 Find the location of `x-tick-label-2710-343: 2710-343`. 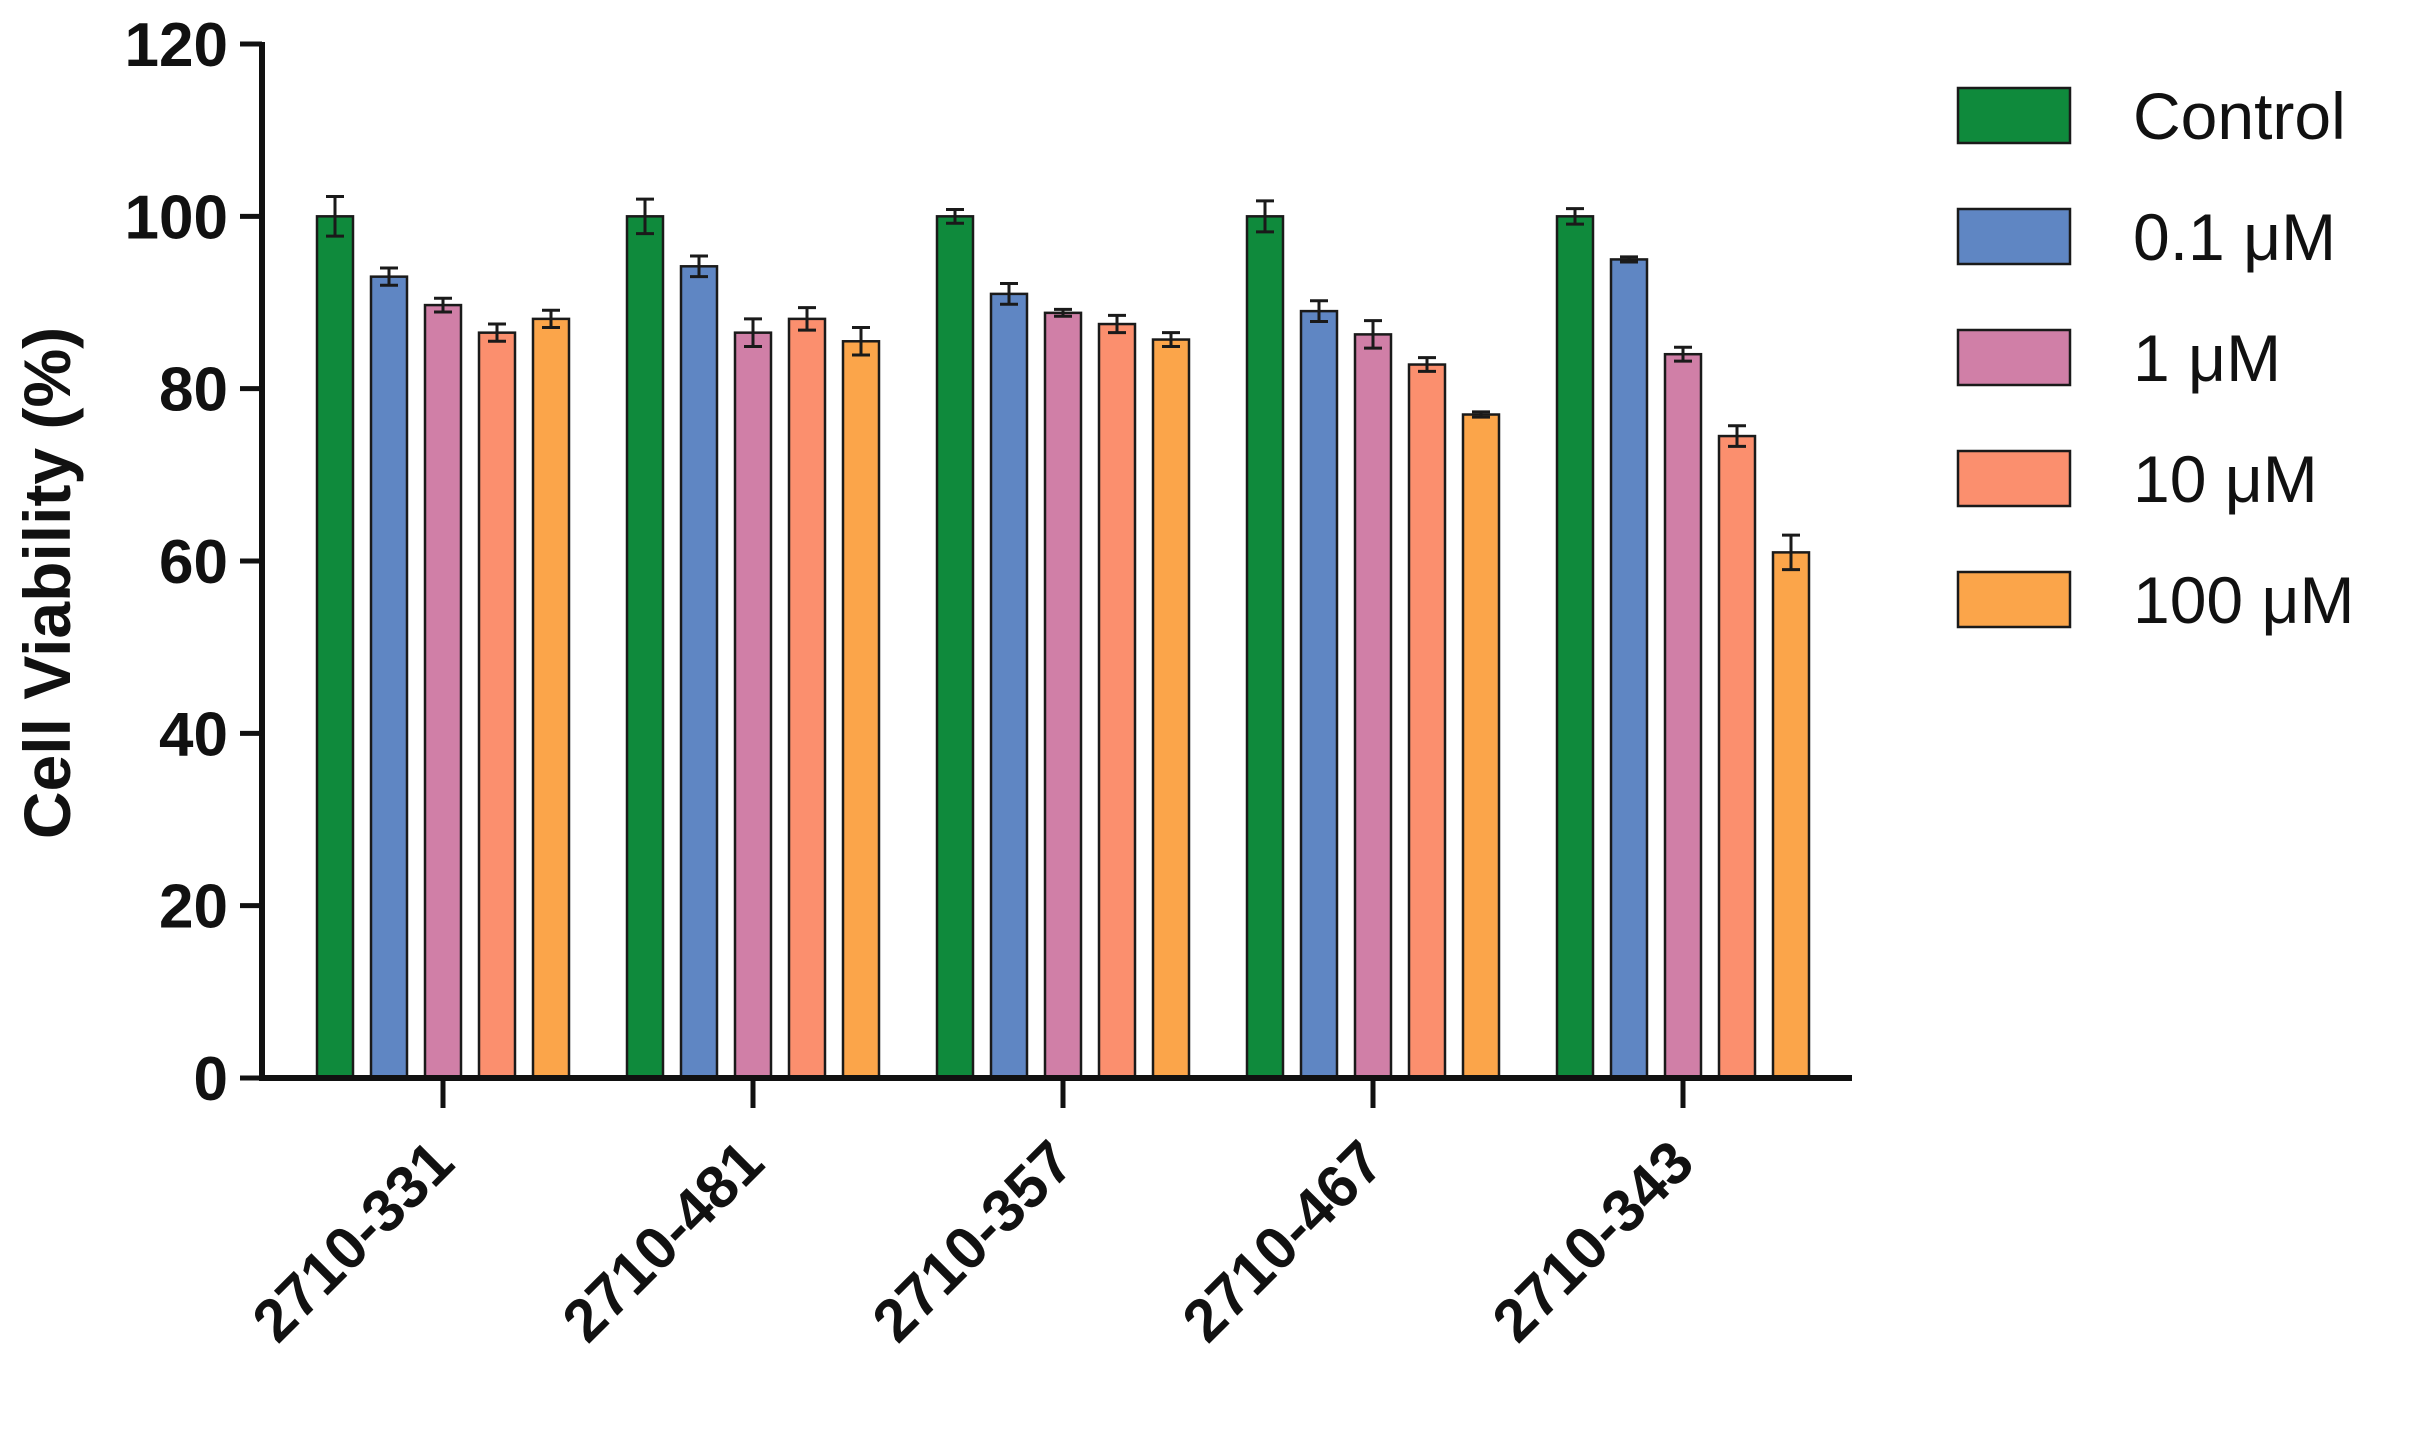

x-tick-label-2710-343: 2710-343 is located at coordinates (1593, 1241).